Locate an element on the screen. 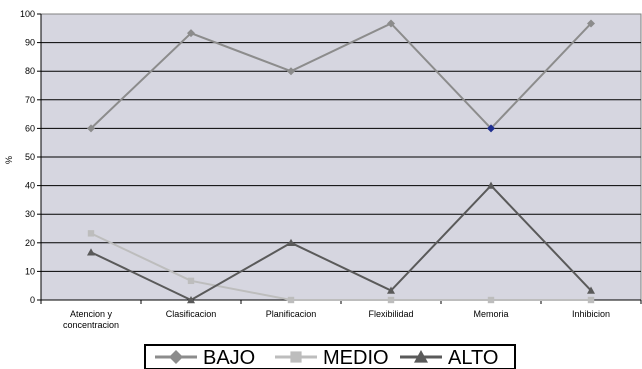 This screenshot has height=369, width=642. x-tick-label: Clasificacion is located at coordinates (191, 314).